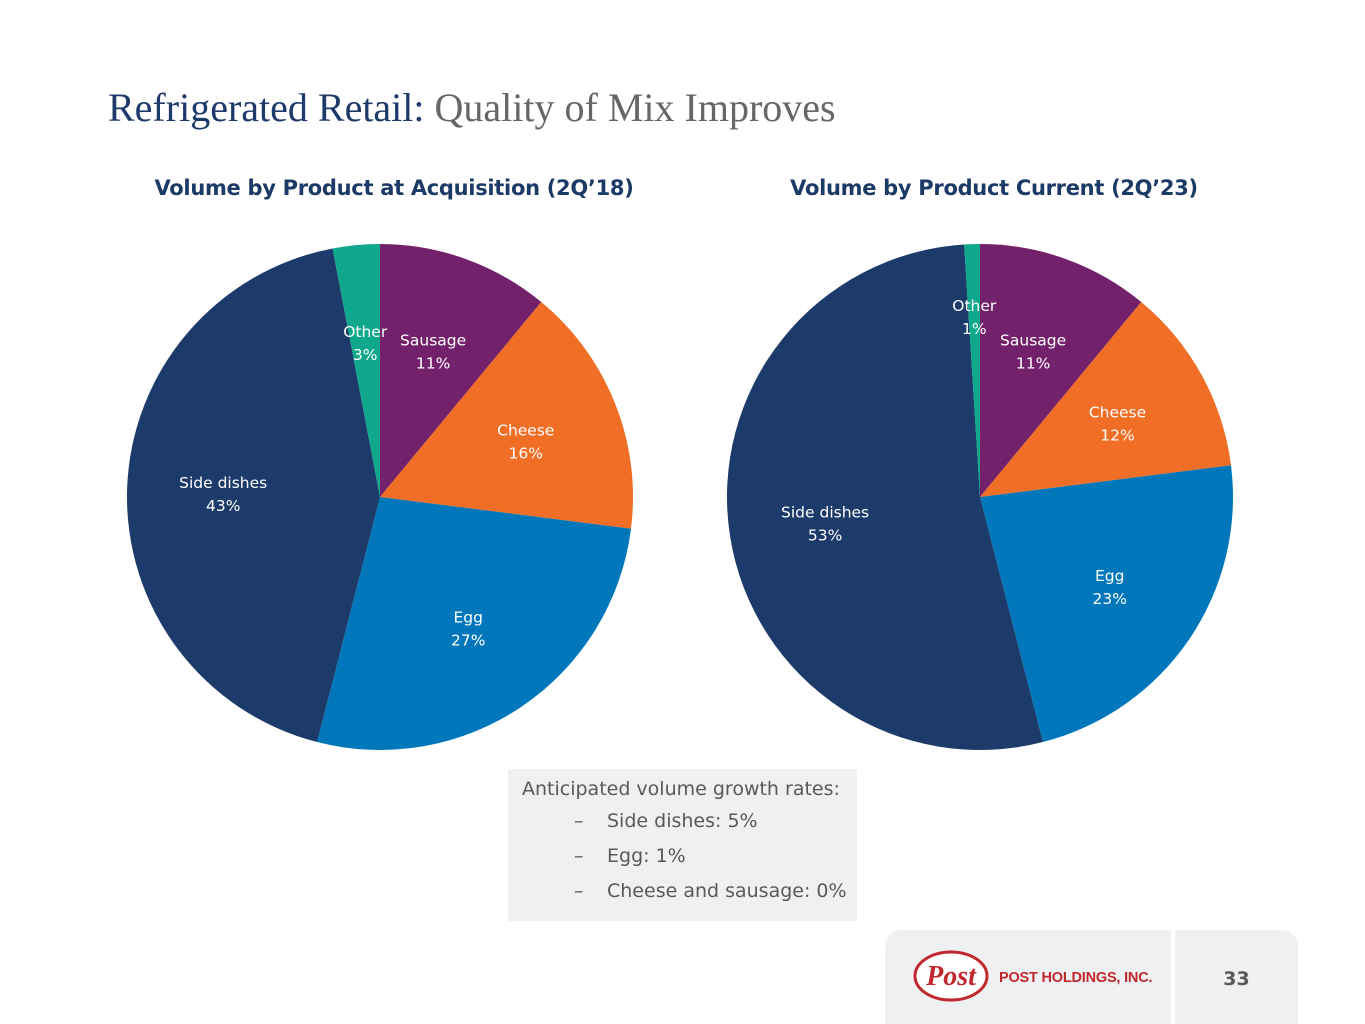  I want to click on page-number: 33, so click(1236, 979).